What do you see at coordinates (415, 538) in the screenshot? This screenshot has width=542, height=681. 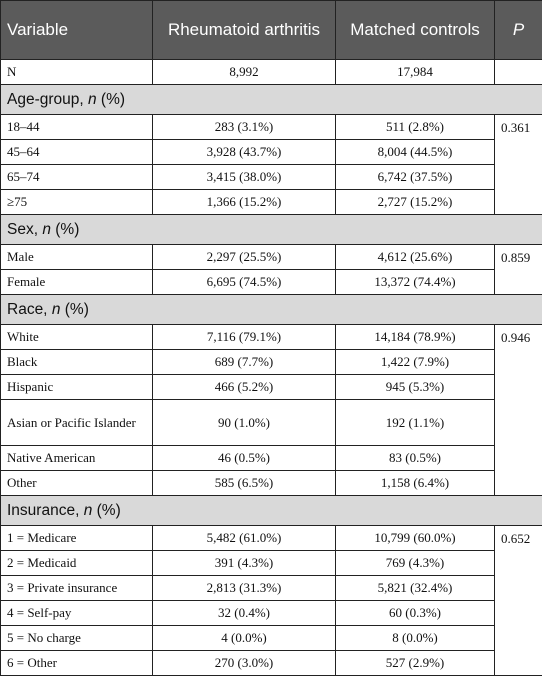 I see `cell: 10,799 (60.0%)` at bounding box center [415, 538].